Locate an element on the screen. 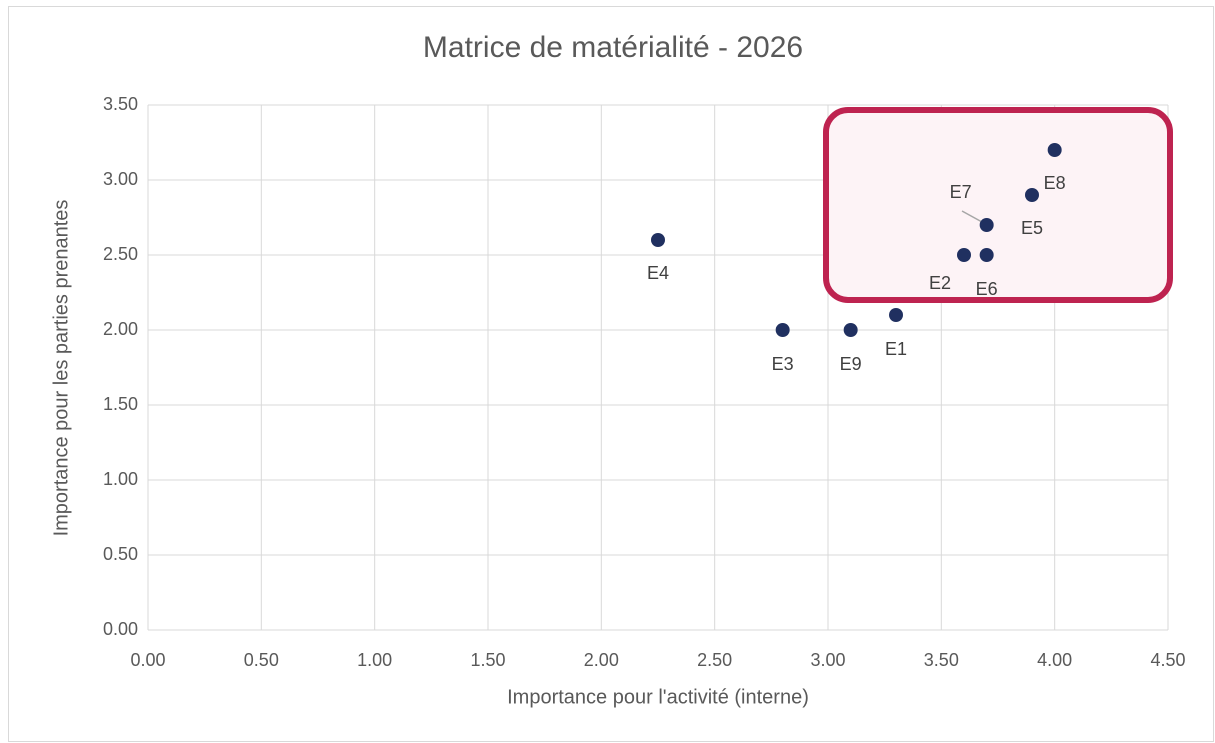  x-tick-label: 0.50 is located at coordinates (261, 660).